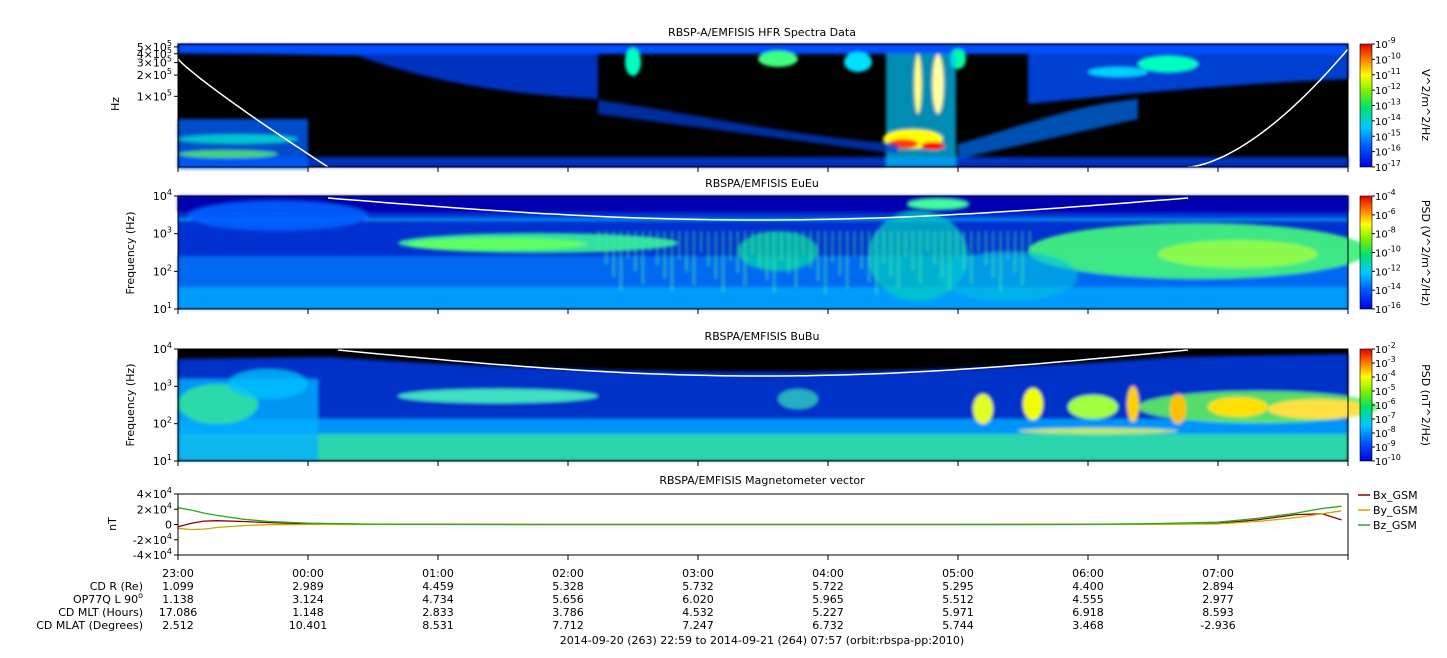  What do you see at coordinates (763, 405) in the screenshot?
I see `plot-frame` at bounding box center [763, 405].